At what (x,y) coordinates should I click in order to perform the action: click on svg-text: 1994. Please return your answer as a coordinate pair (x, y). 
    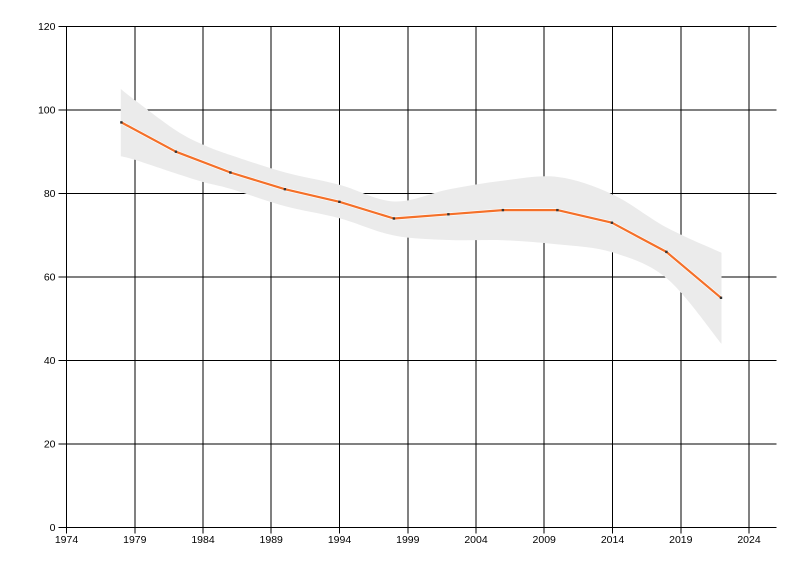
    Looking at the image, I should click on (340, 540).